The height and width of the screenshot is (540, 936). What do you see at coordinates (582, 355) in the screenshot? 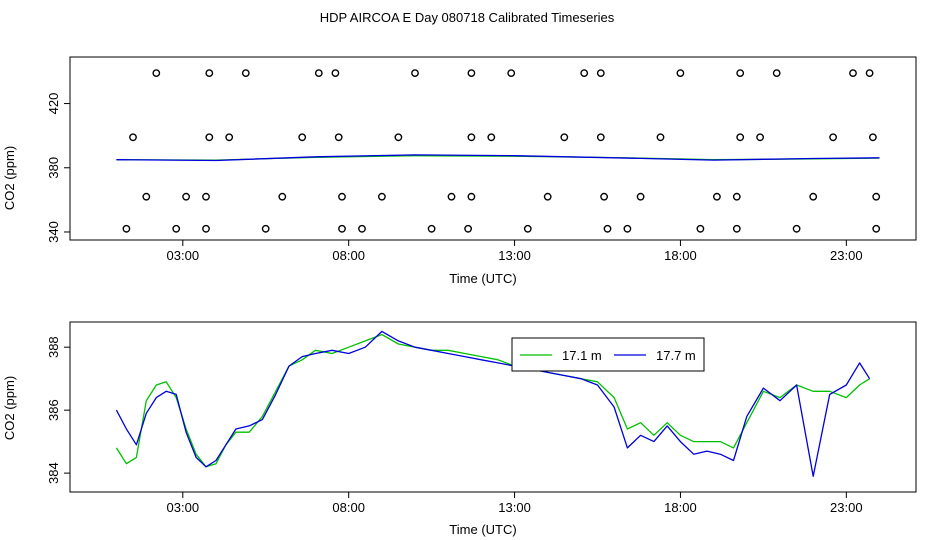
I see `legend-label-17-1: 17.1 m` at bounding box center [582, 355].